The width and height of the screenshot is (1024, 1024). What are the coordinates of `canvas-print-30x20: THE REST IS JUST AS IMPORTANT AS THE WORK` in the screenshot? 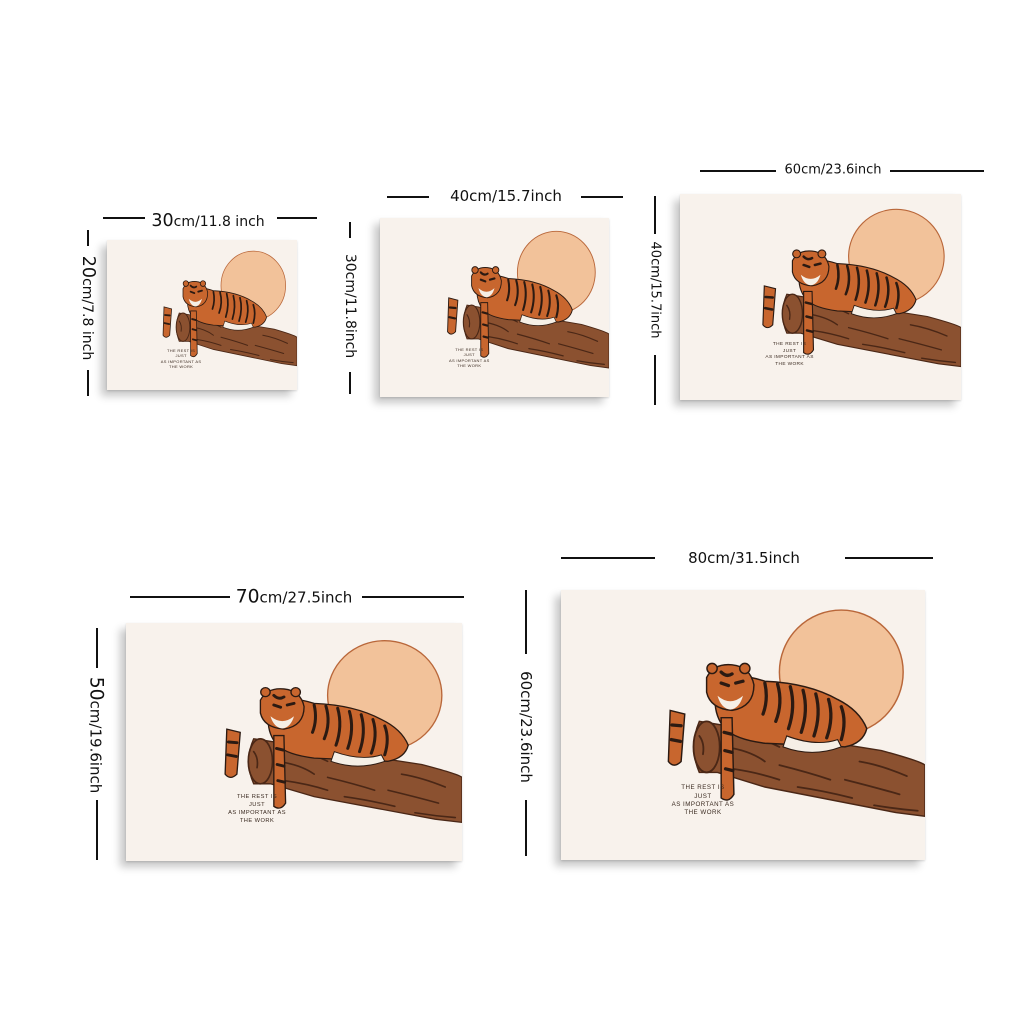 It's located at (202, 315).